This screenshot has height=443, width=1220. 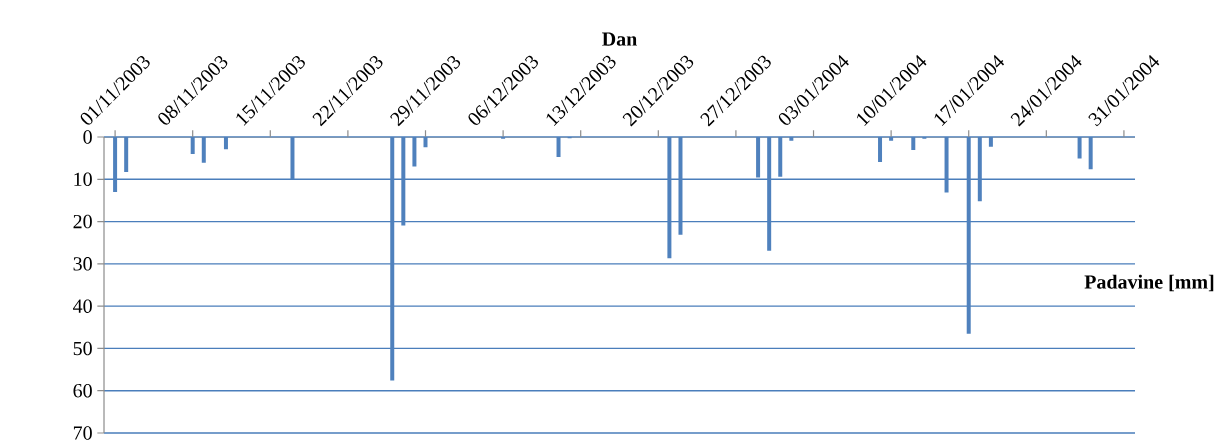 I want to click on y-tick-label: 20, so click(x=82, y=221).